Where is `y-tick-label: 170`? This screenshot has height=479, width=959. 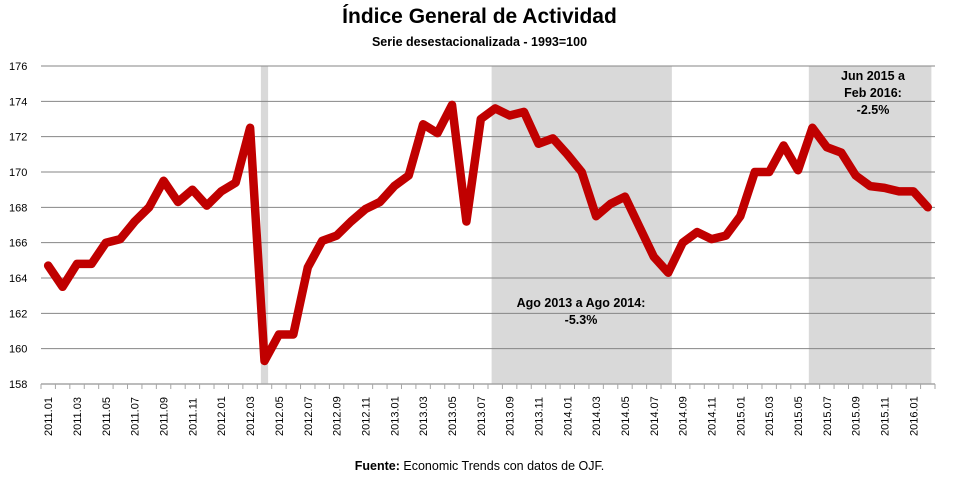
y-tick-label: 170 is located at coordinates (18, 173).